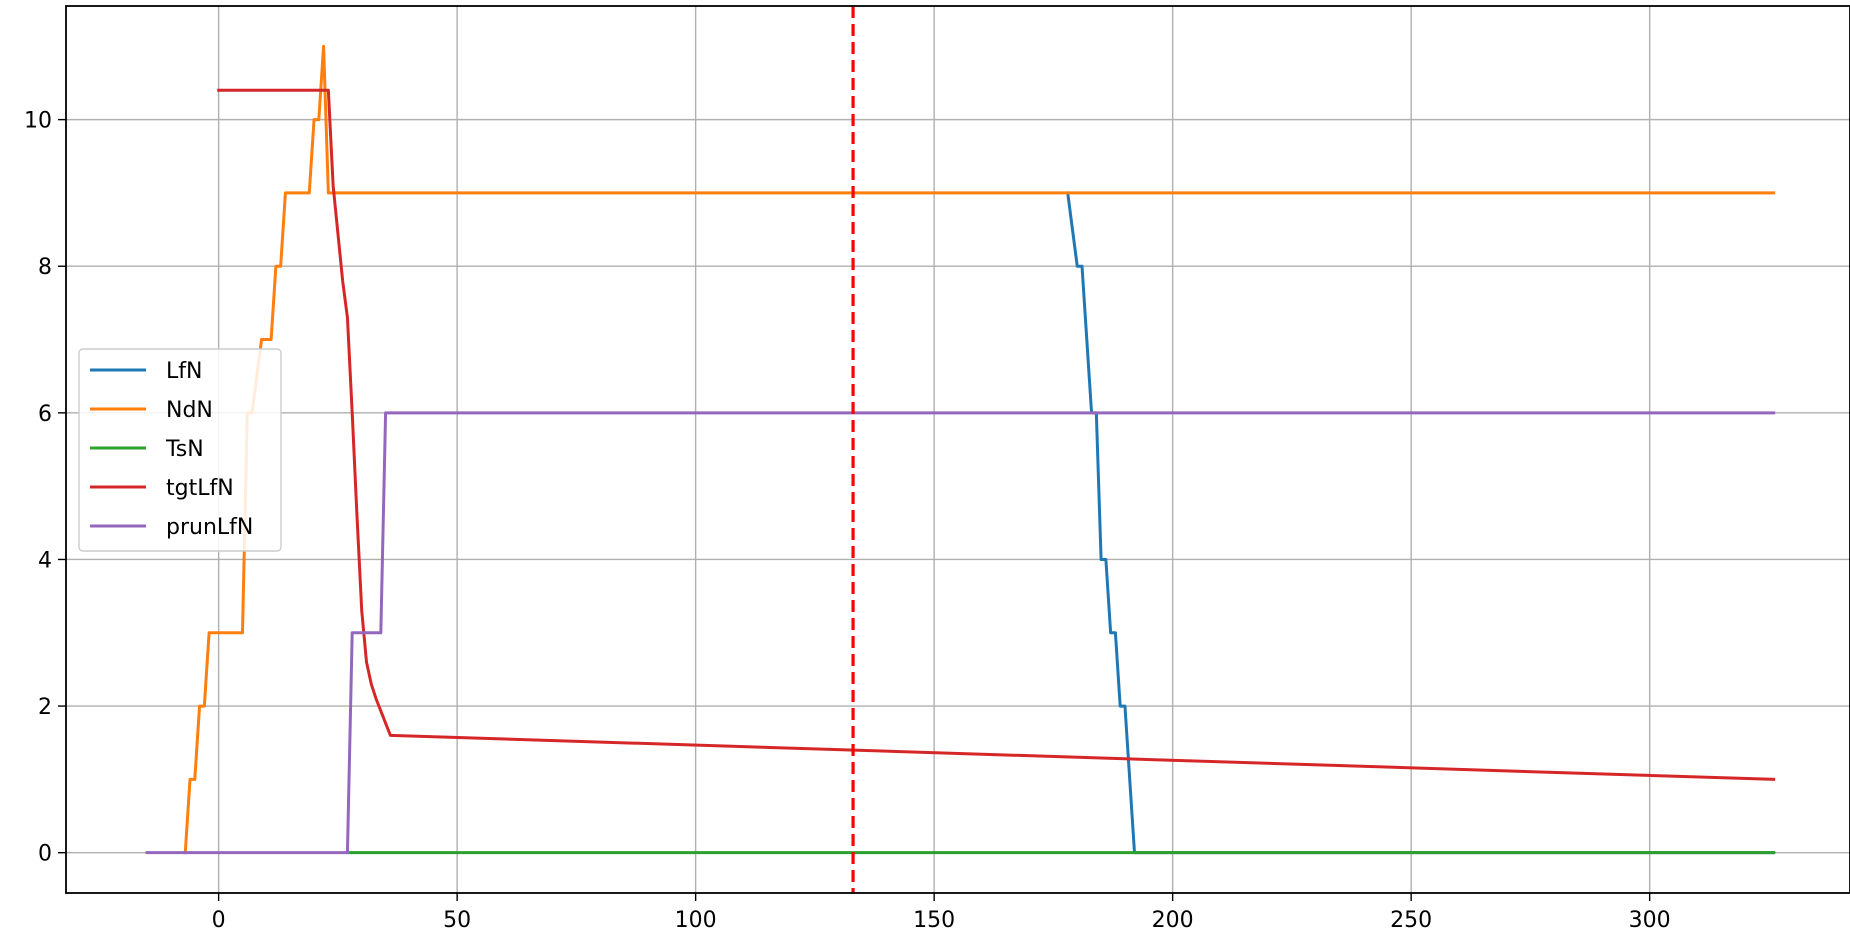 Image resolution: width=1850 pixels, height=939 pixels. Describe the element at coordinates (184, 449) in the screenshot. I see `legend-label-TsN: TsN` at that location.